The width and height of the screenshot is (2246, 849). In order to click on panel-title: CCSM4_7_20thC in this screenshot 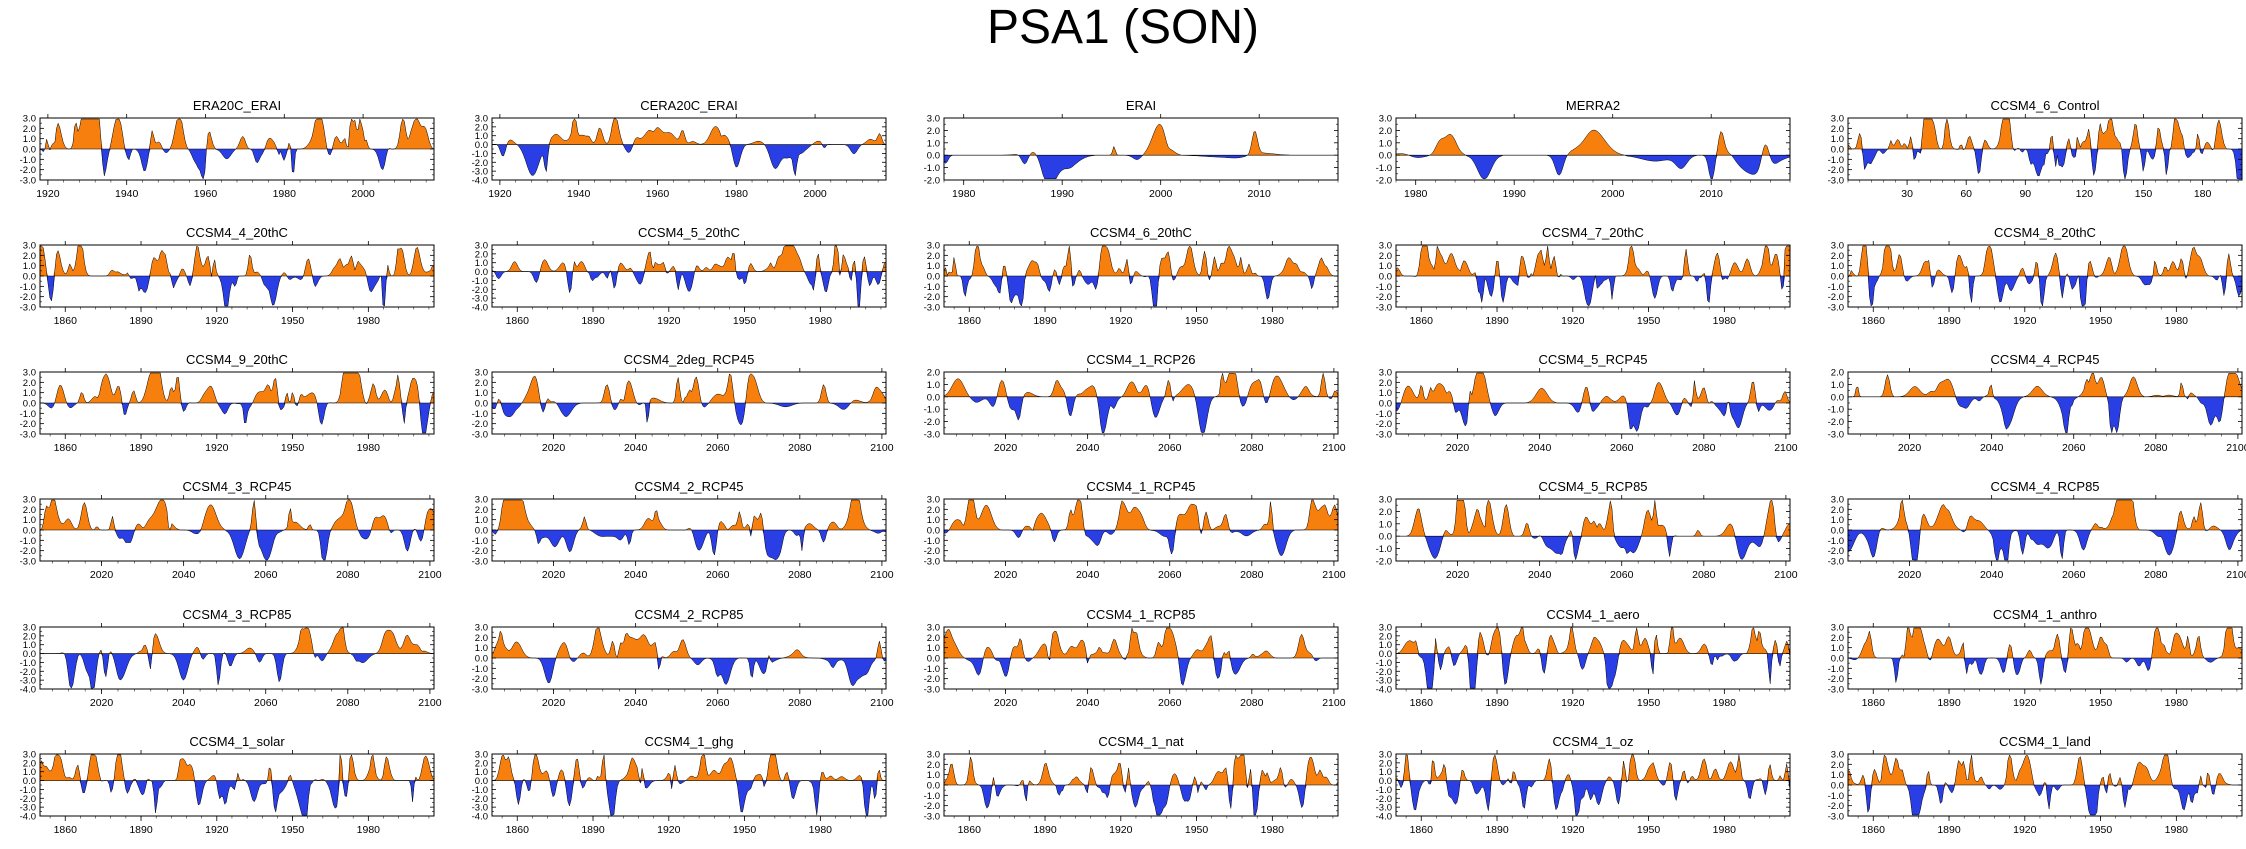, I will do `click(1593, 232)`.